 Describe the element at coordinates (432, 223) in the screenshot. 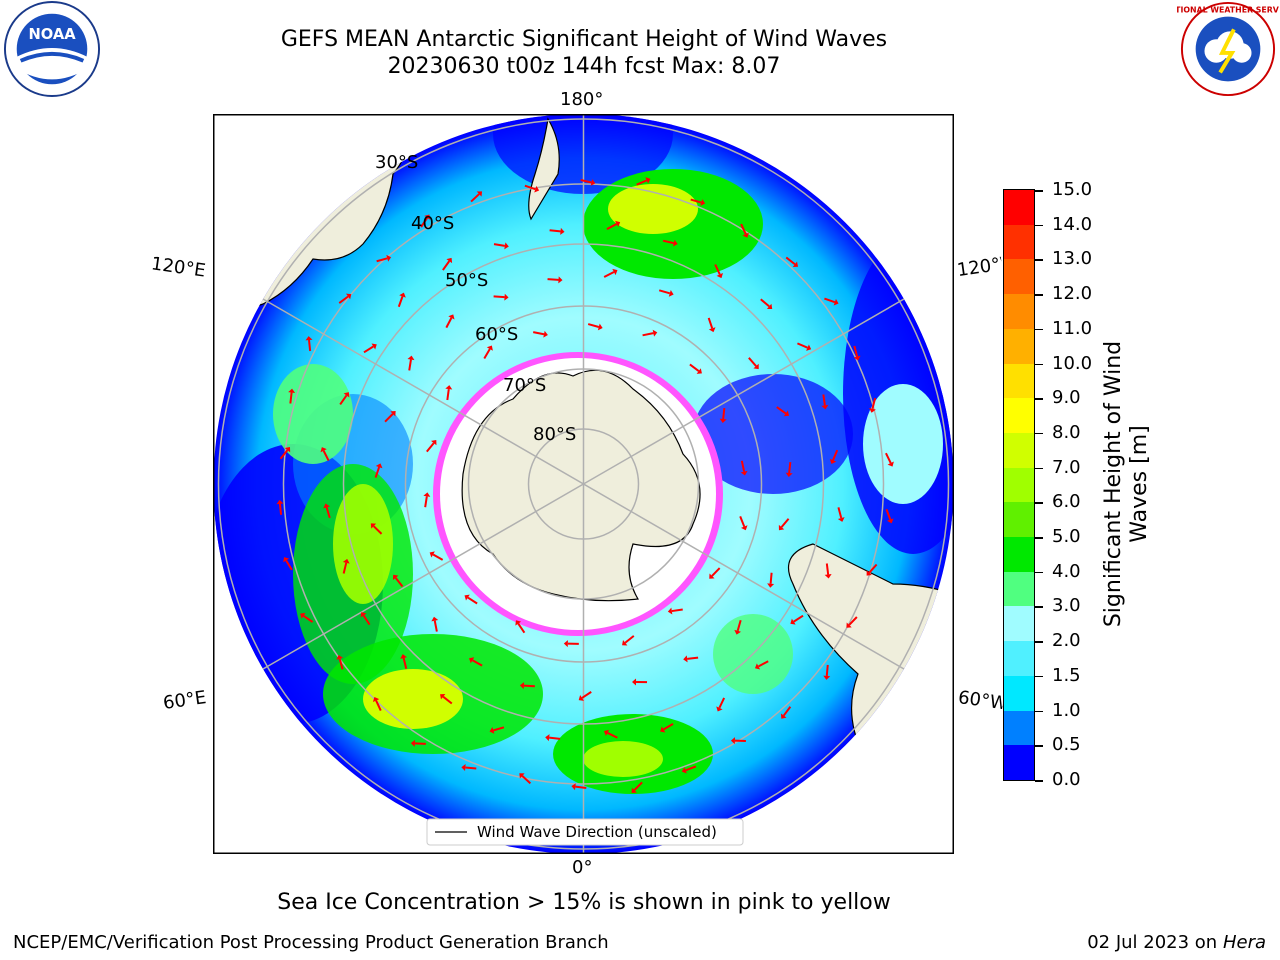

I see `lat-label-40s: 40°S` at that location.